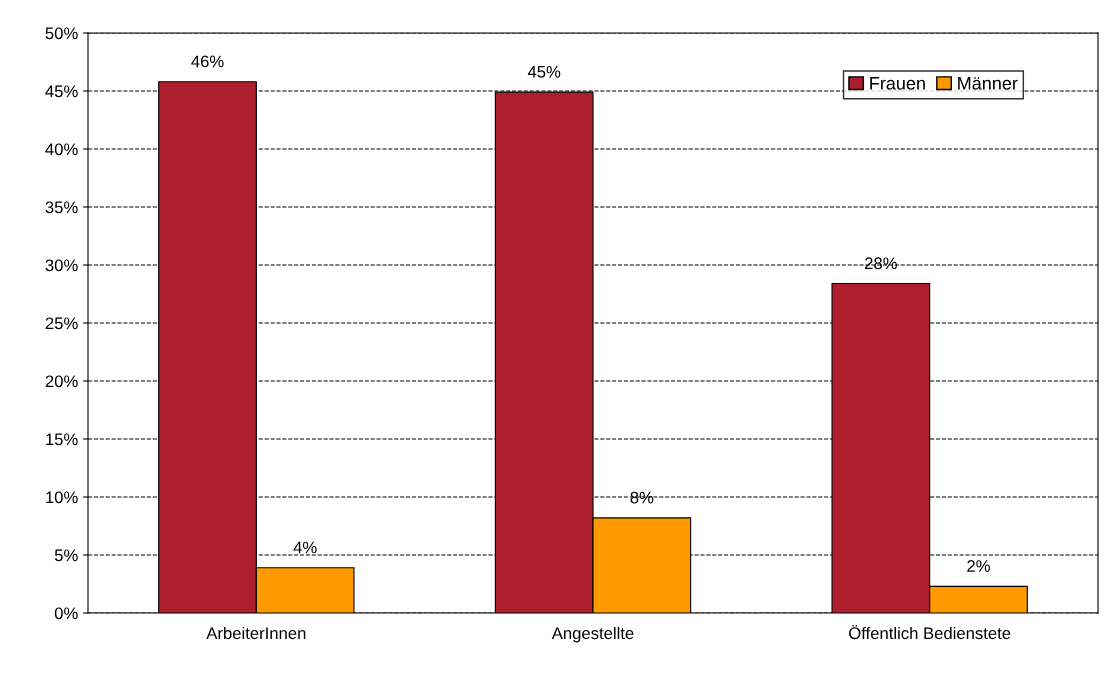 Image resolution: width=1113 pixels, height=677 pixels. I want to click on y-tick-label: 0%, so click(66, 613).